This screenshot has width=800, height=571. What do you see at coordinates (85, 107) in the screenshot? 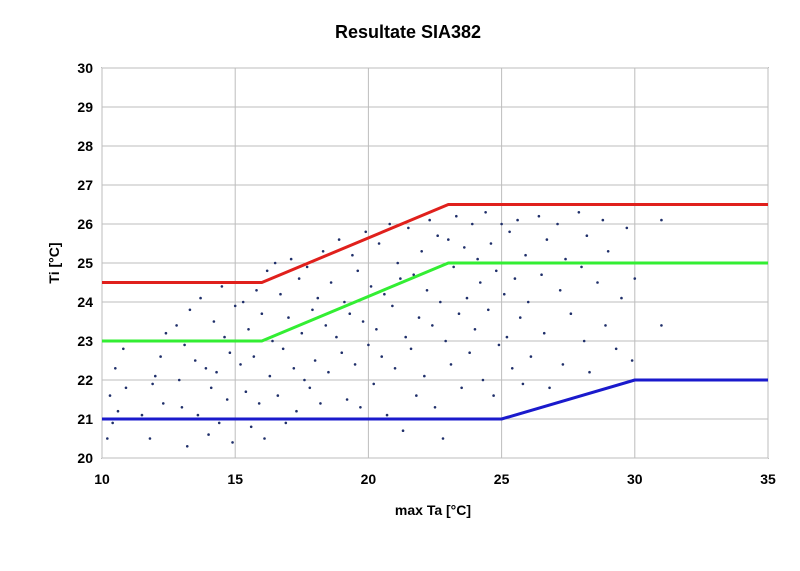
I see `y-tick-label: 29` at bounding box center [85, 107].